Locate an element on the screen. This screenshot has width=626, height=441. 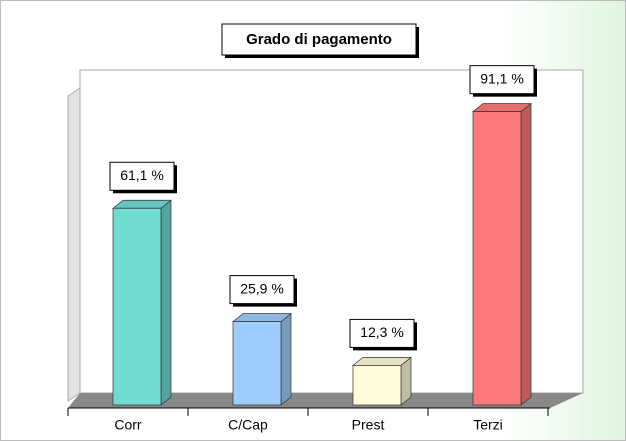
value-label: 12,3 % is located at coordinates (382, 332).